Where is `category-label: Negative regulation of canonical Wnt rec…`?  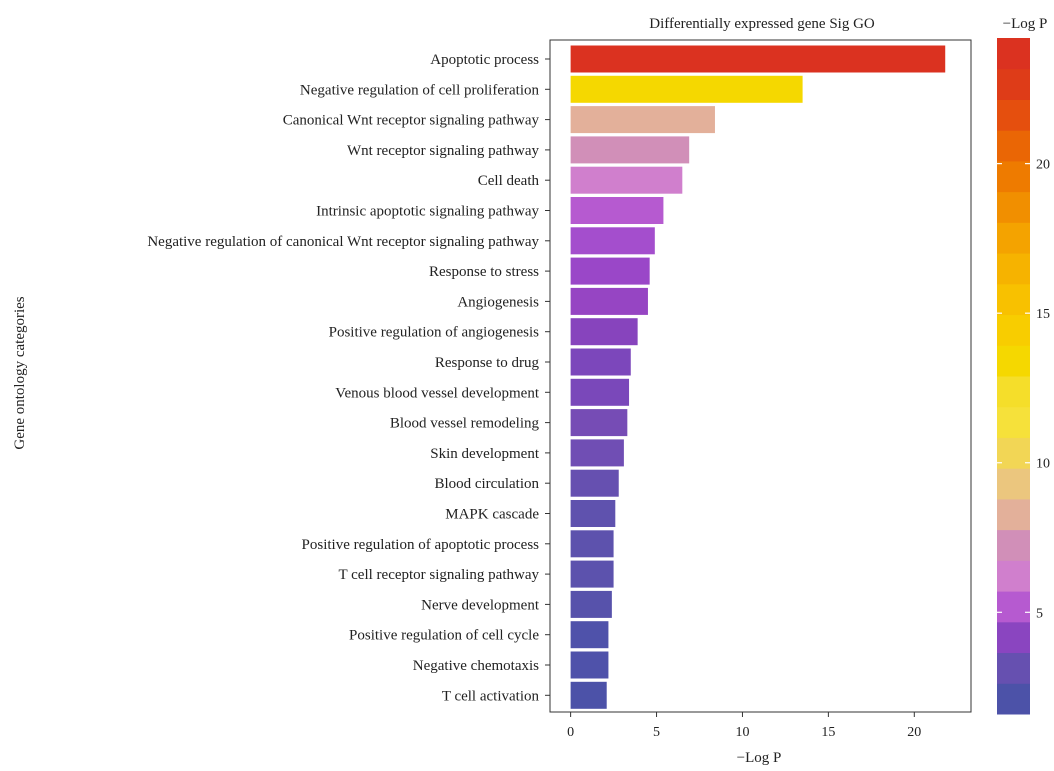 category-label: Negative regulation of canonical Wnt rec… is located at coordinates (343, 242).